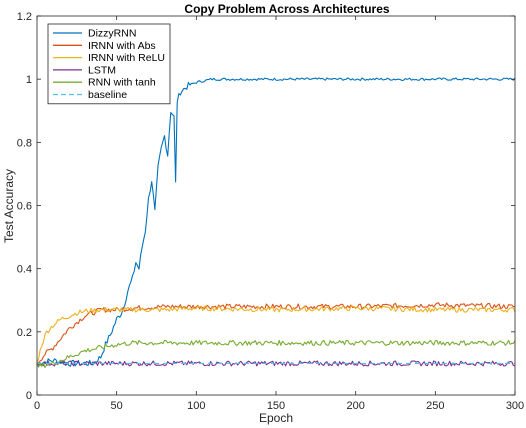  I want to click on legend-box, so click(109, 64).